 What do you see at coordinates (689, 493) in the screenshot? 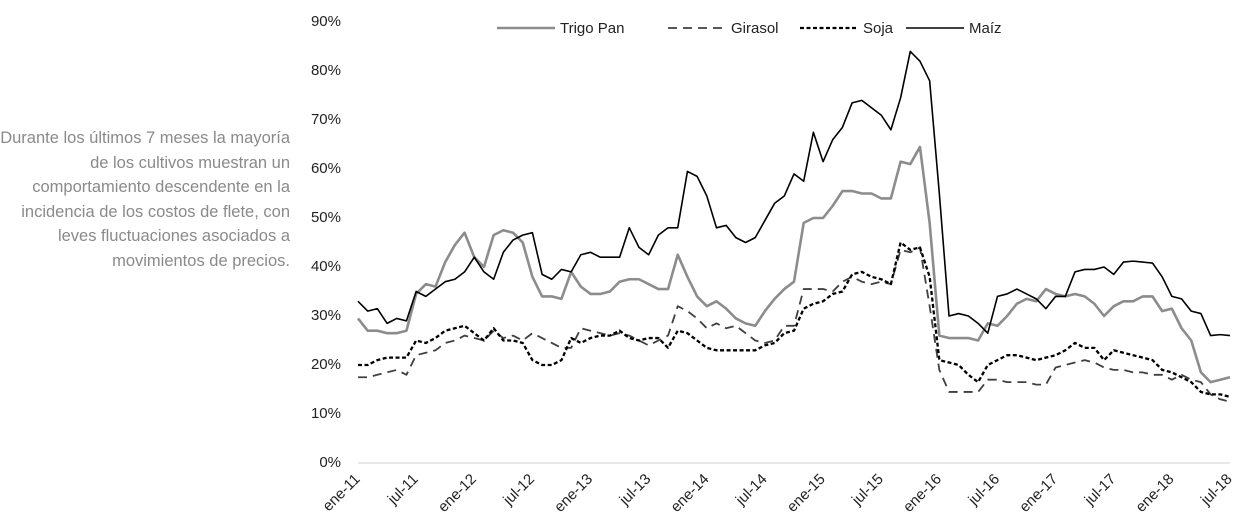
I see `x-tick-label: ene-14` at bounding box center [689, 493].